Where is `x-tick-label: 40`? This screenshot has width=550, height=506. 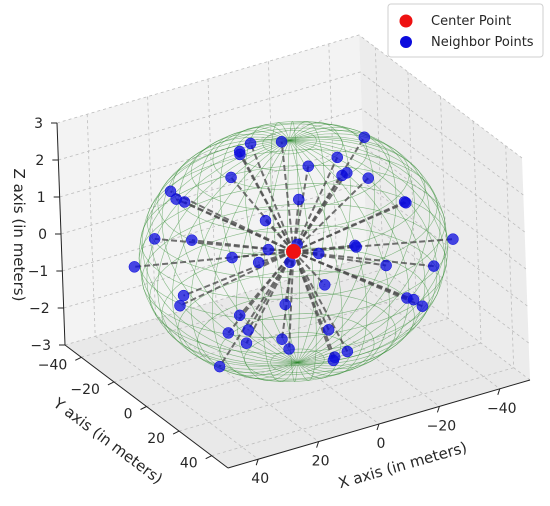 x-tick-label: 40 is located at coordinates (260, 479).